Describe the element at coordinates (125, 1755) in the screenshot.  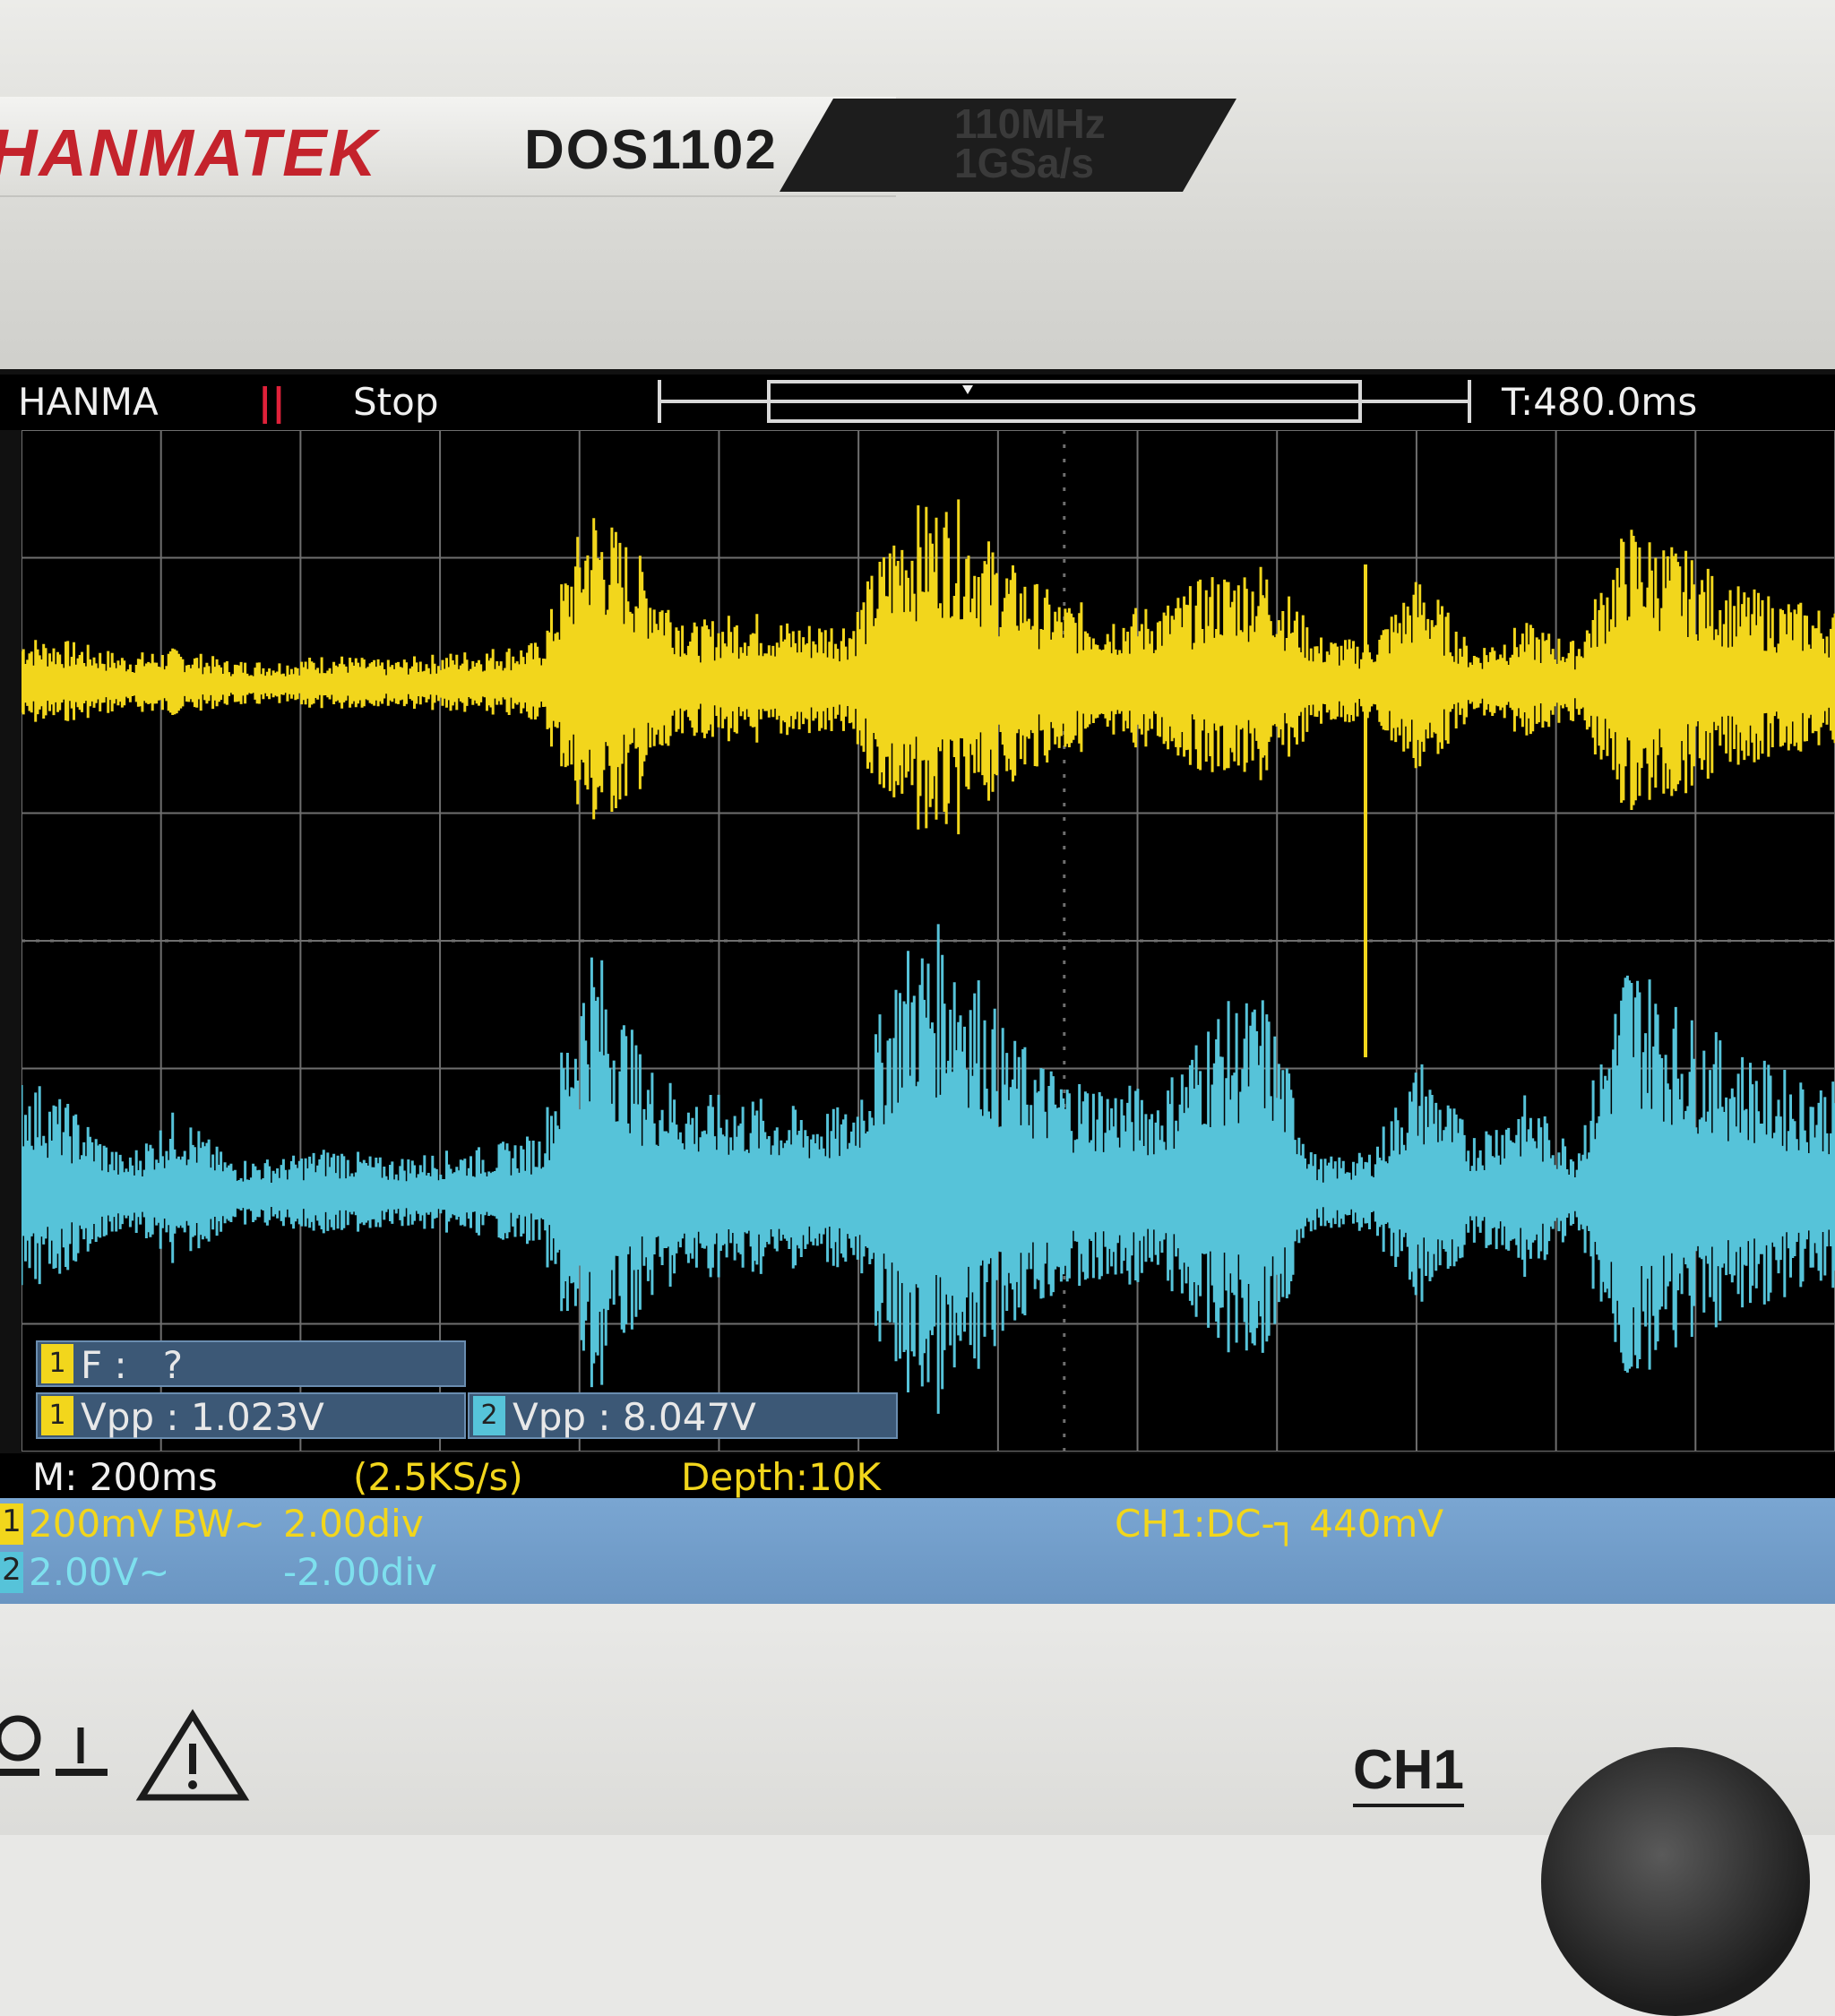
I see `front-panel-icons` at that location.